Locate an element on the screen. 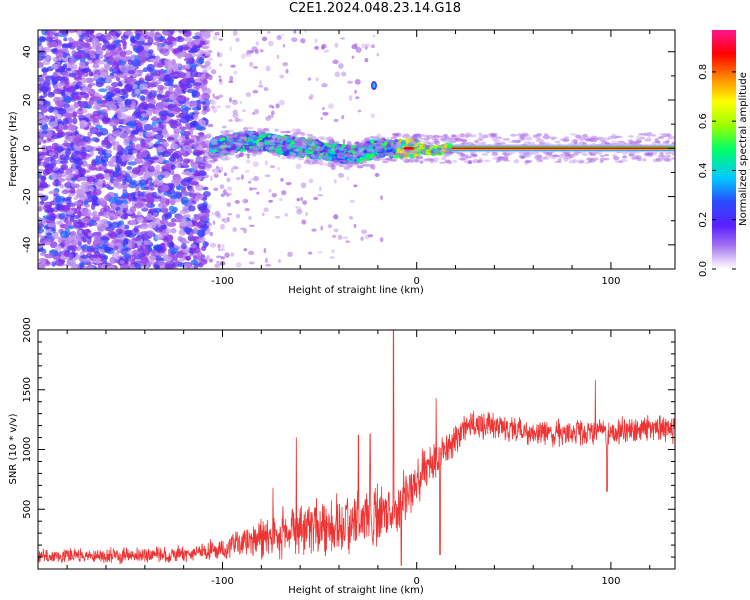  y-tick-label: 40 is located at coordinates (27, 51).